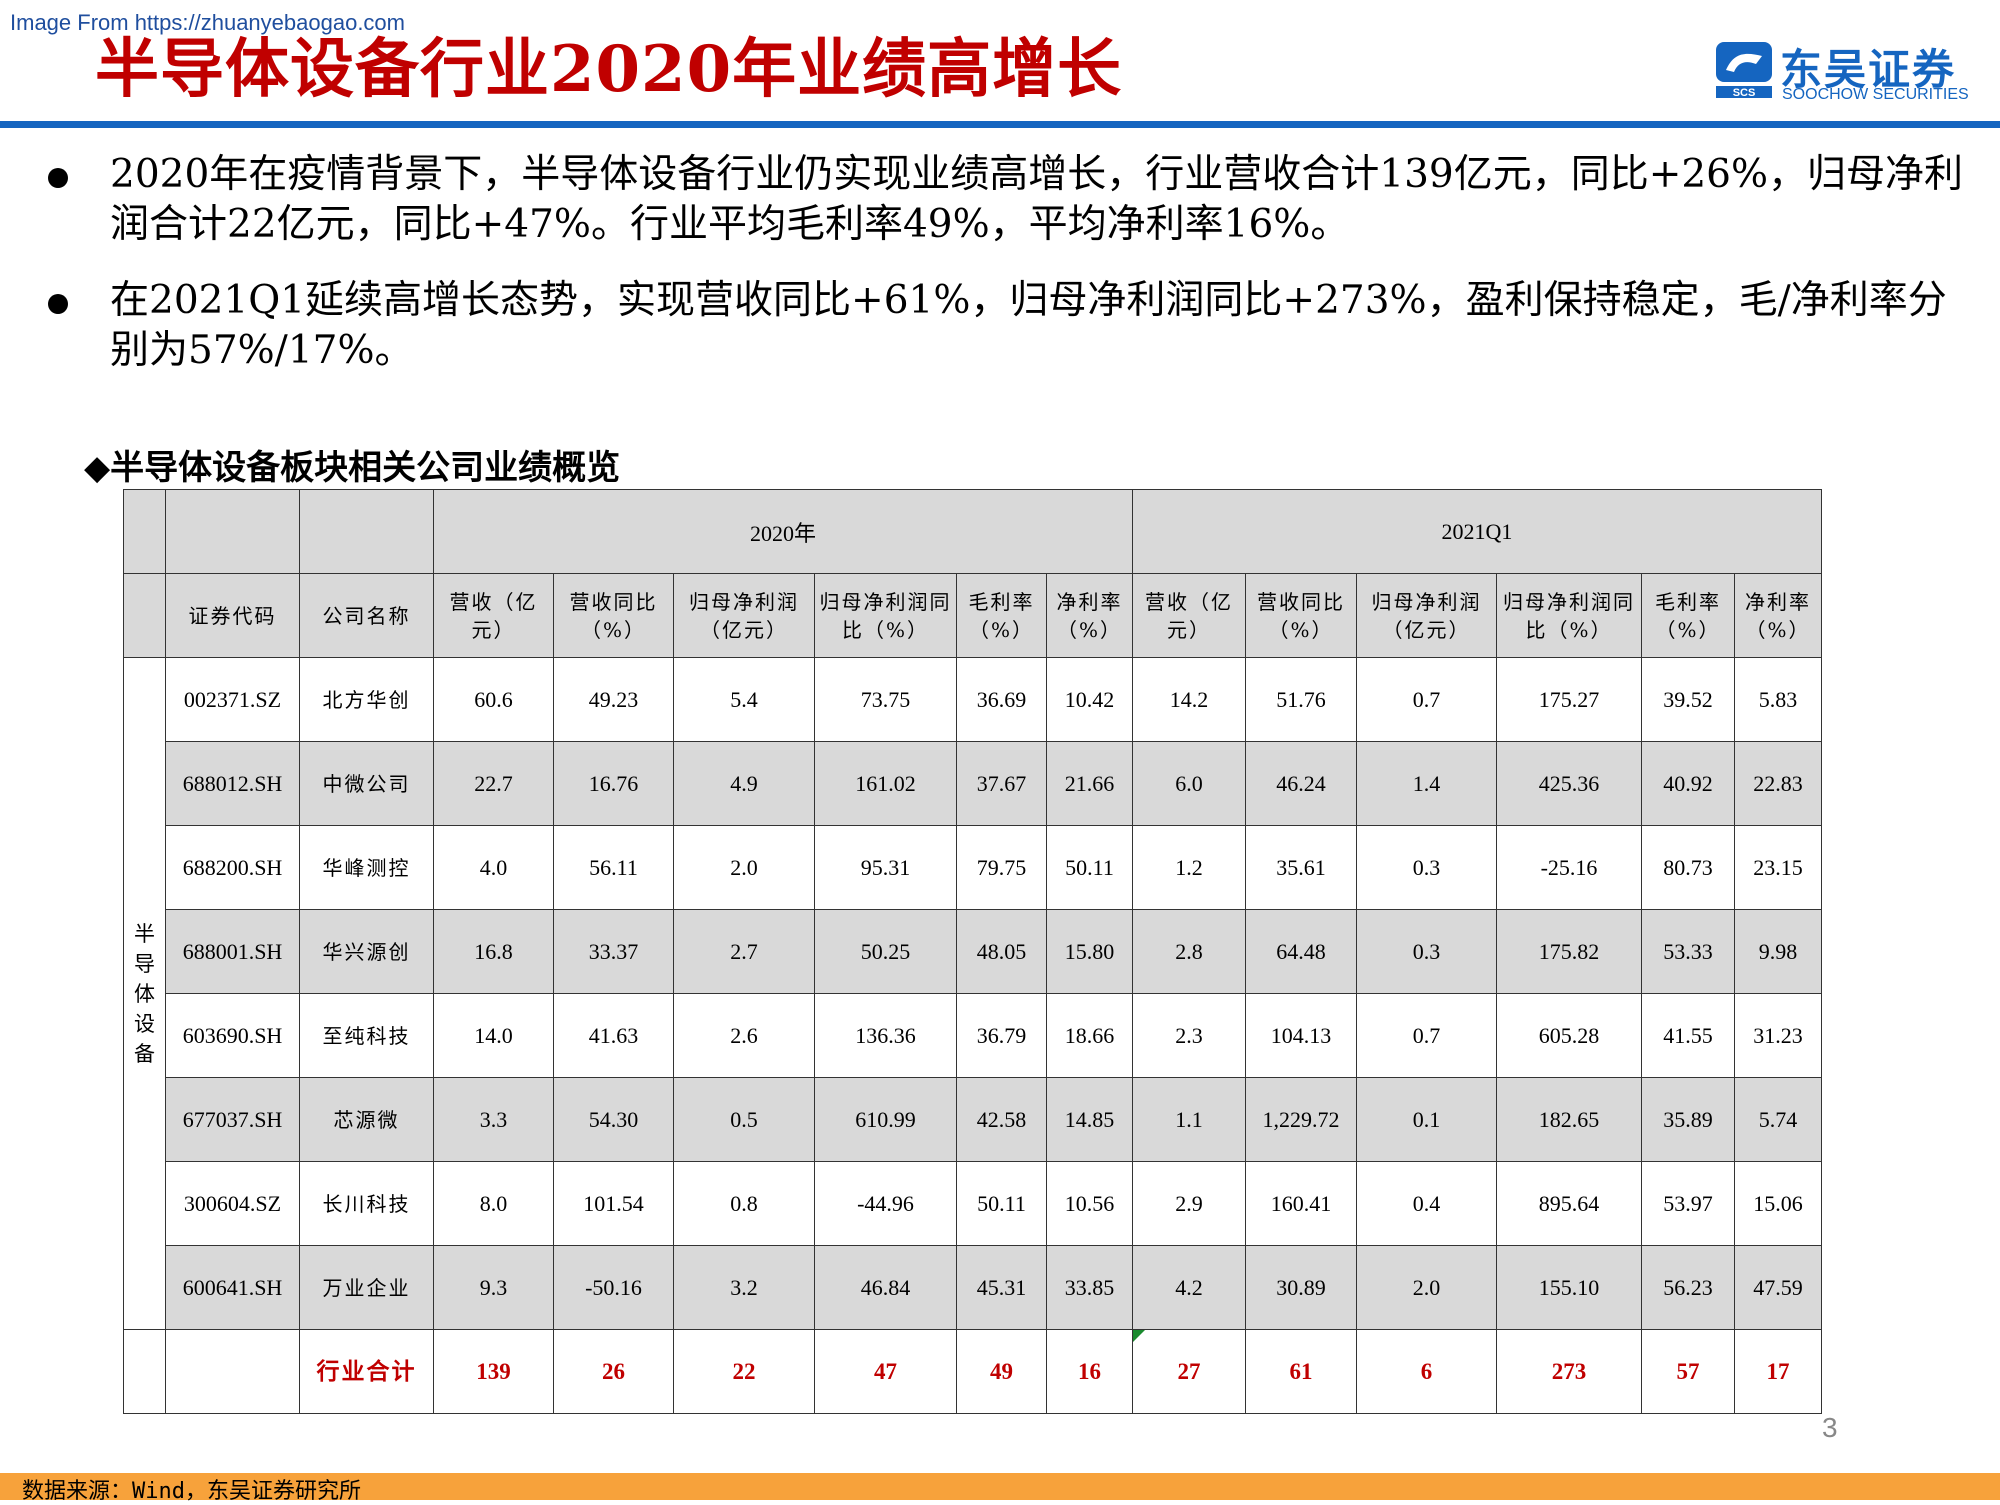  I want to click on column-header: 公司名称, so click(366, 615).